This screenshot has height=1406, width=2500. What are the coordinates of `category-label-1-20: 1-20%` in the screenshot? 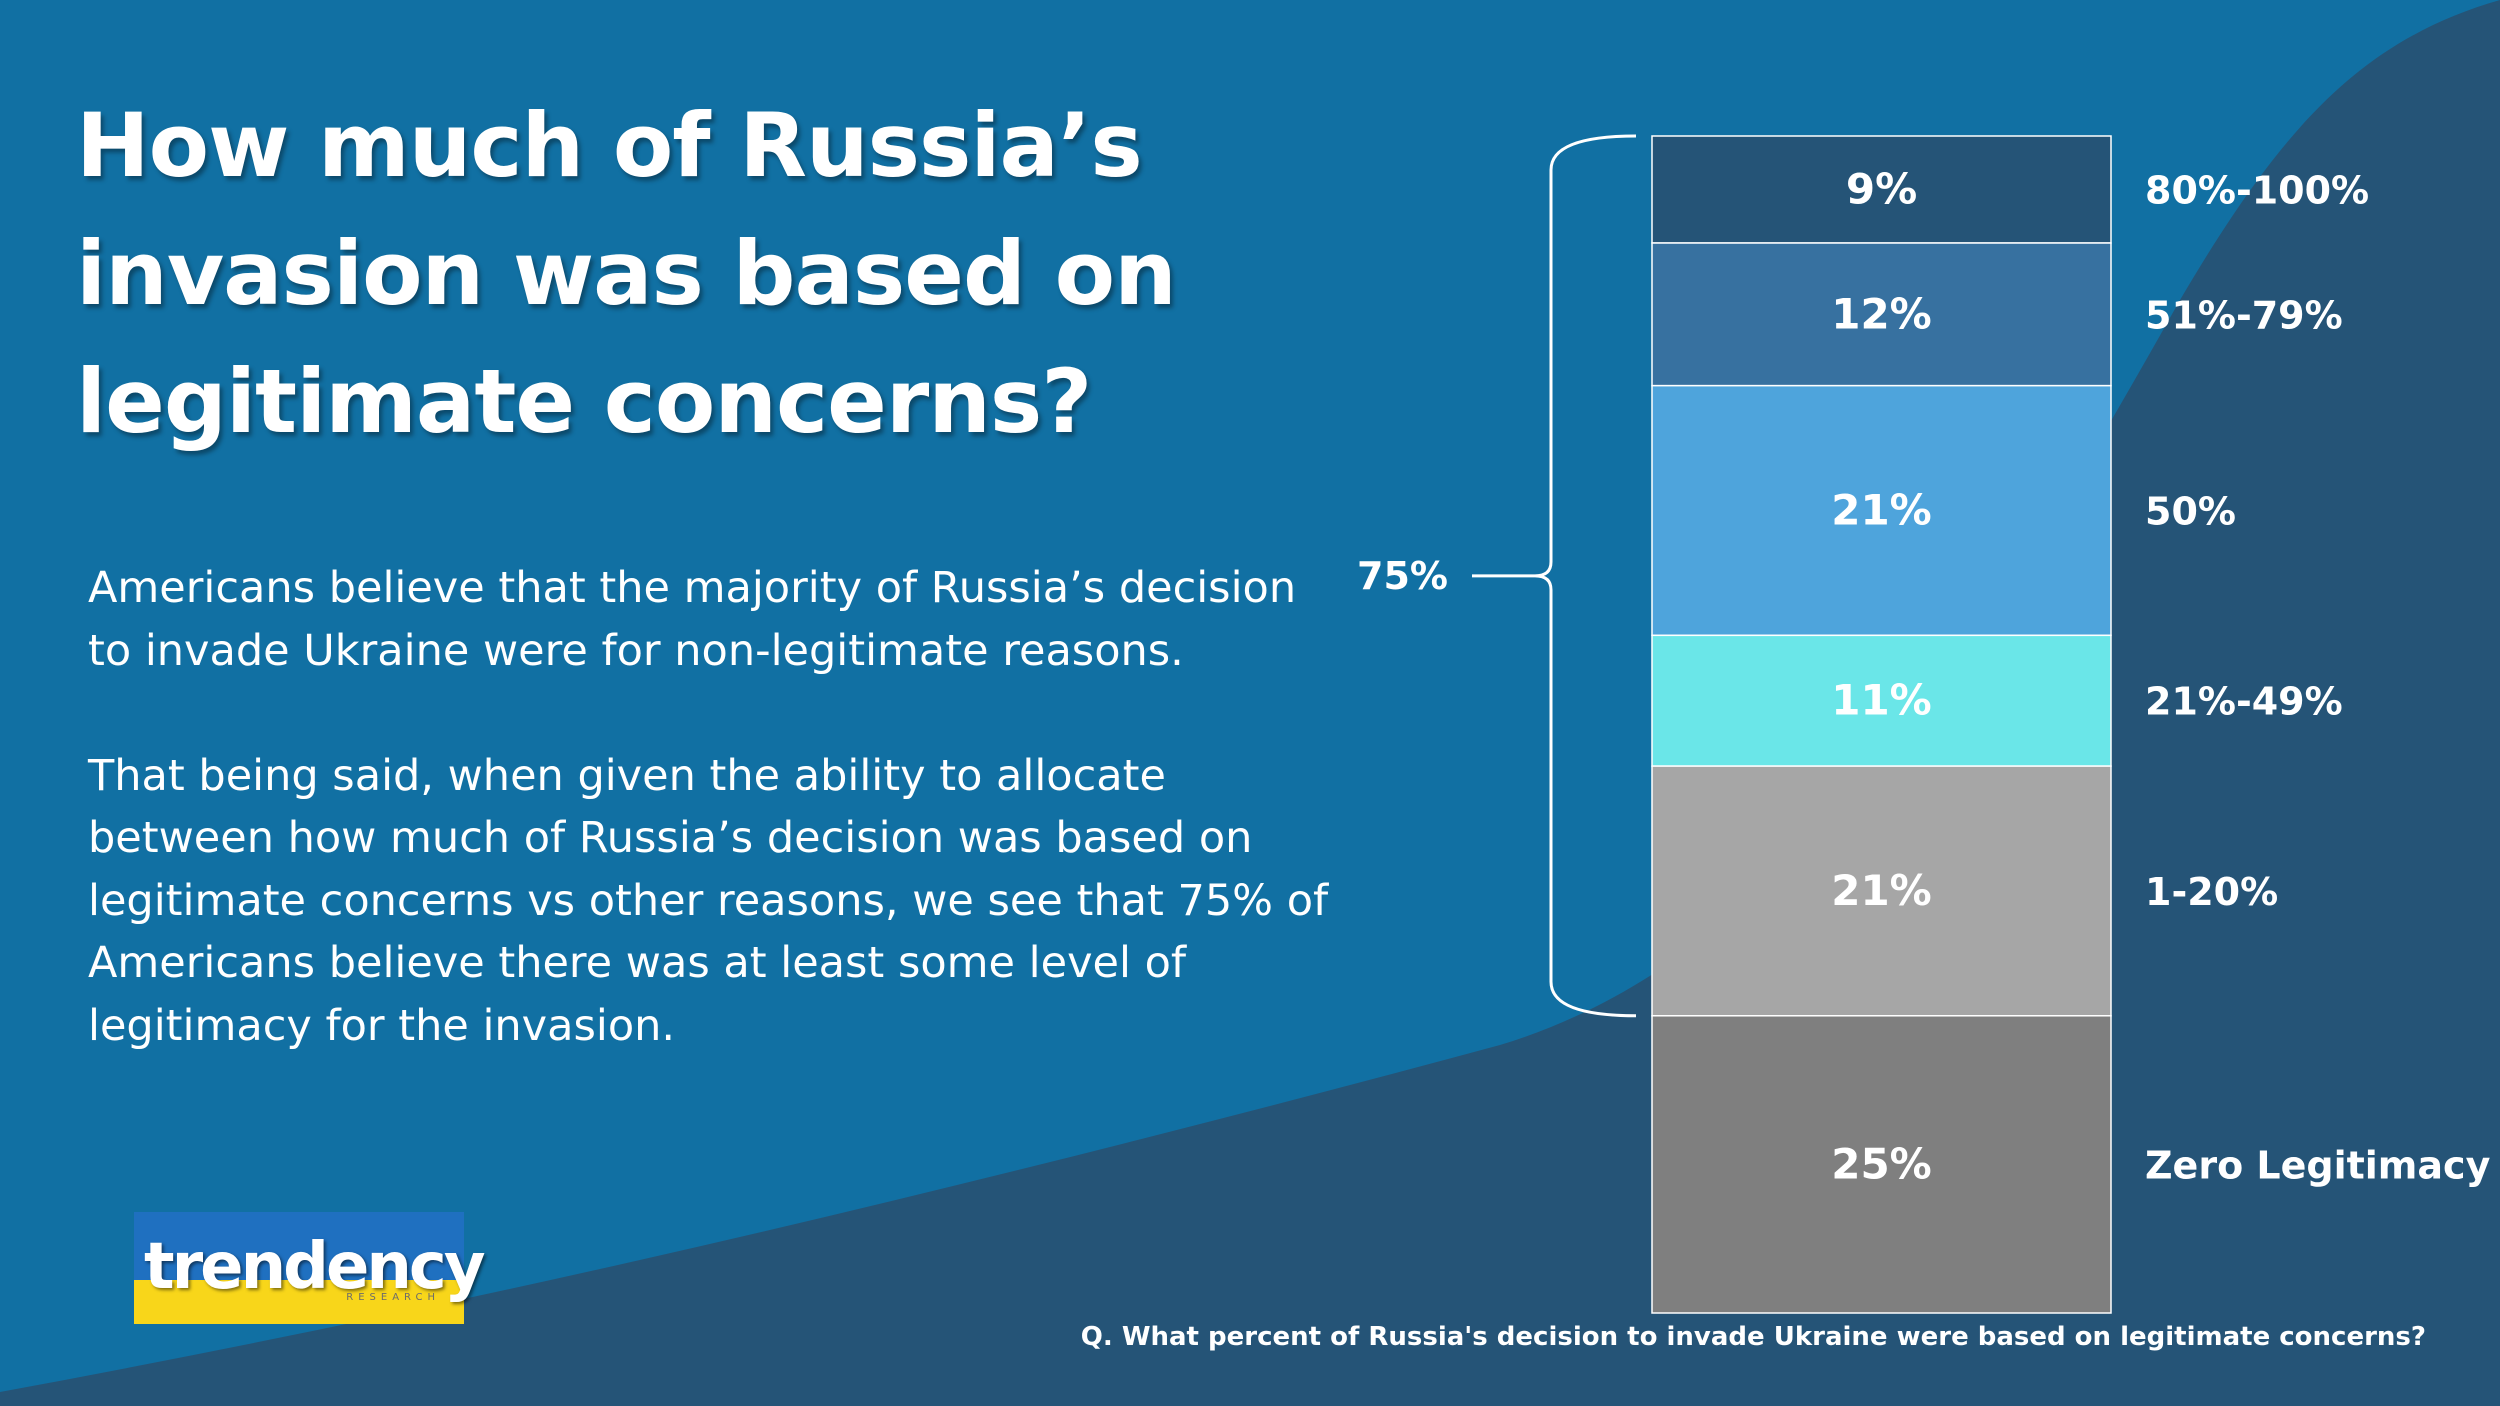 It's located at (2211, 892).